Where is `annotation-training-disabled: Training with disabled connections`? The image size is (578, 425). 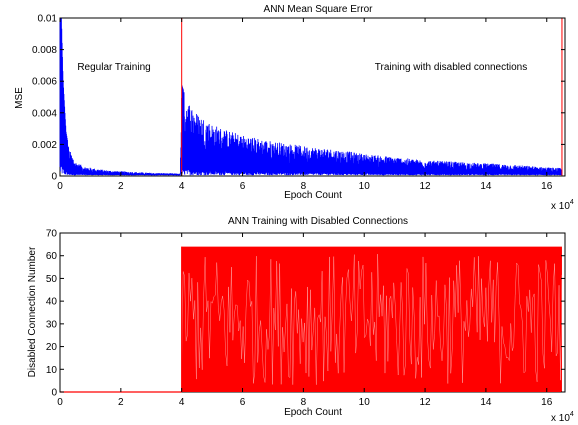
annotation-training-disabled: Training with disabled connections is located at coordinates (451, 67).